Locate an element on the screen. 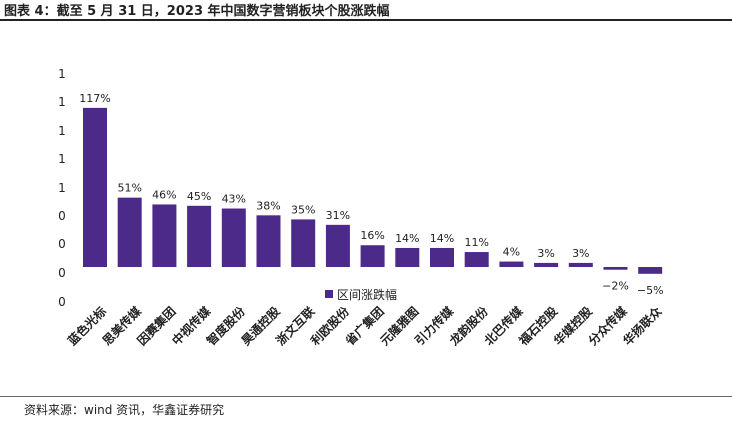 Image resolution: width=732 pixels, height=423 pixels. data-label: 16% is located at coordinates (372, 235).